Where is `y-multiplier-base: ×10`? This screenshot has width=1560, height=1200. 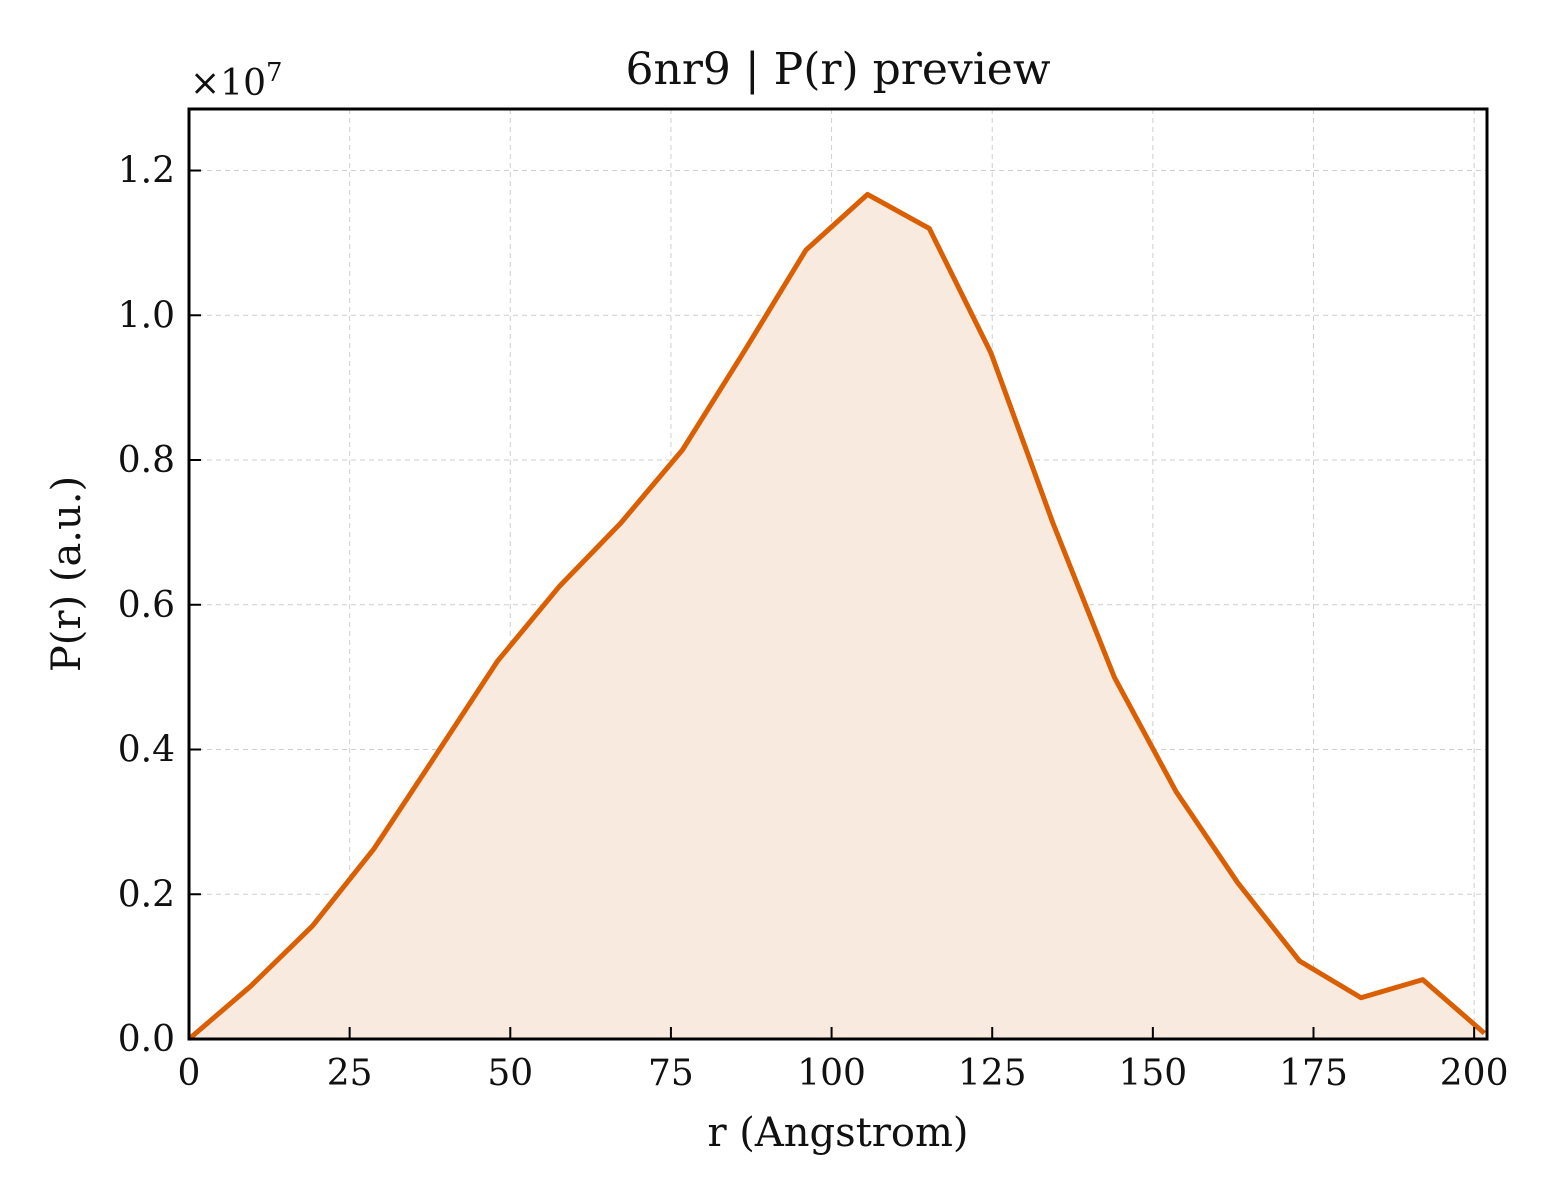
y-multiplier-base: ×10 is located at coordinates (228, 83).